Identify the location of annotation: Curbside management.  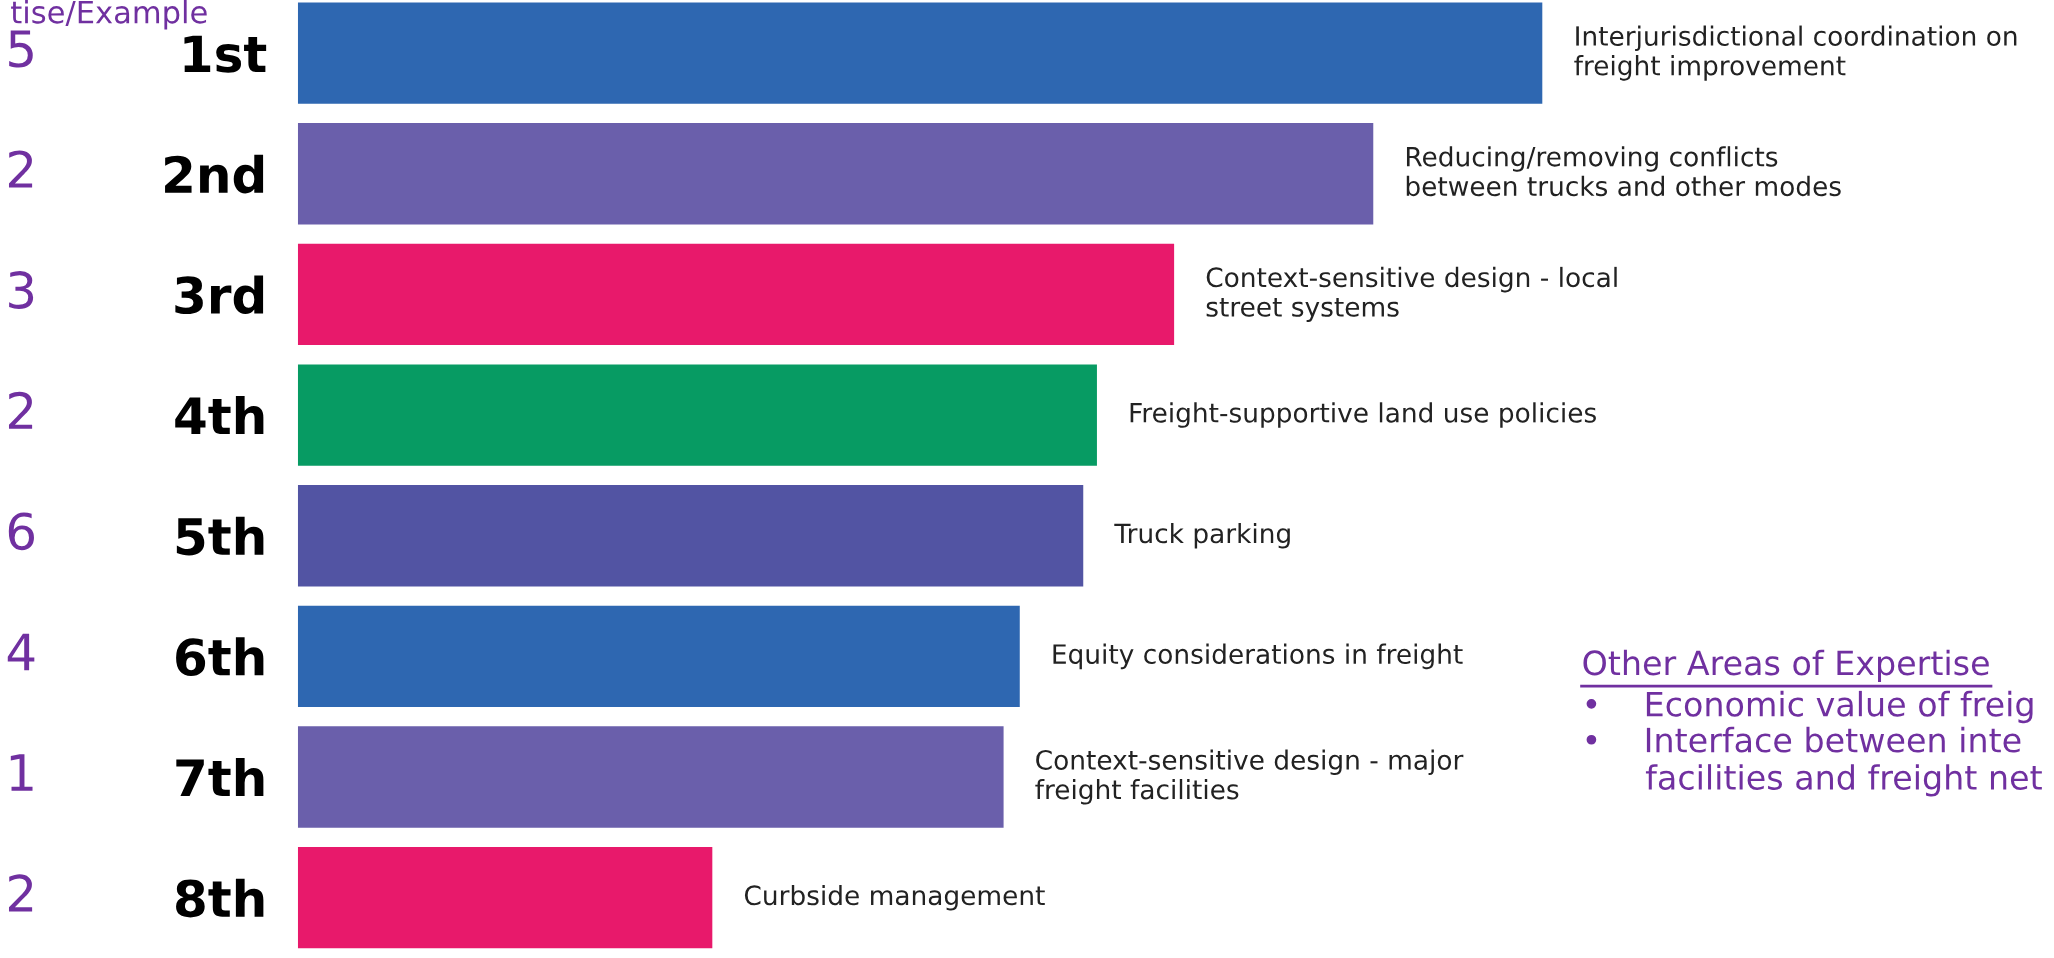
(894, 897).